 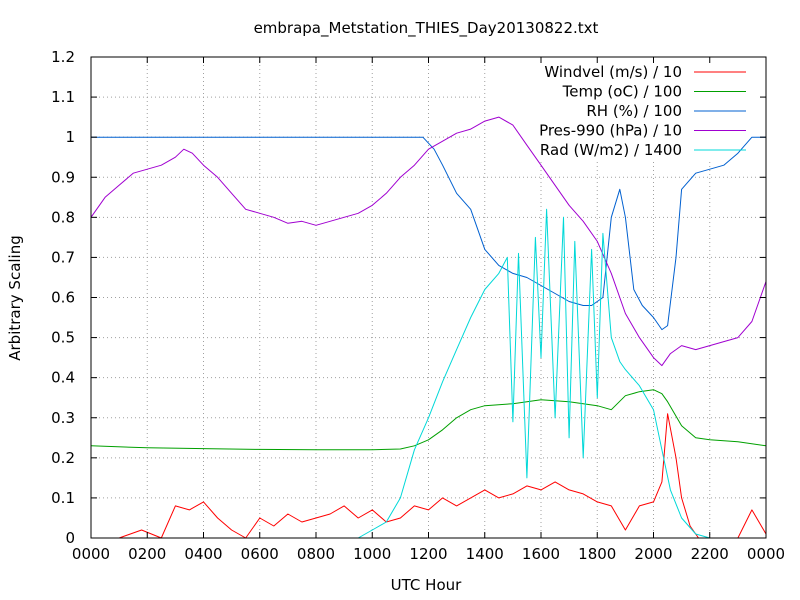 What do you see at coordinates (70, 137) in the screenshot?
I see `y-tick-label: 1` at bounding box center [70, 137].